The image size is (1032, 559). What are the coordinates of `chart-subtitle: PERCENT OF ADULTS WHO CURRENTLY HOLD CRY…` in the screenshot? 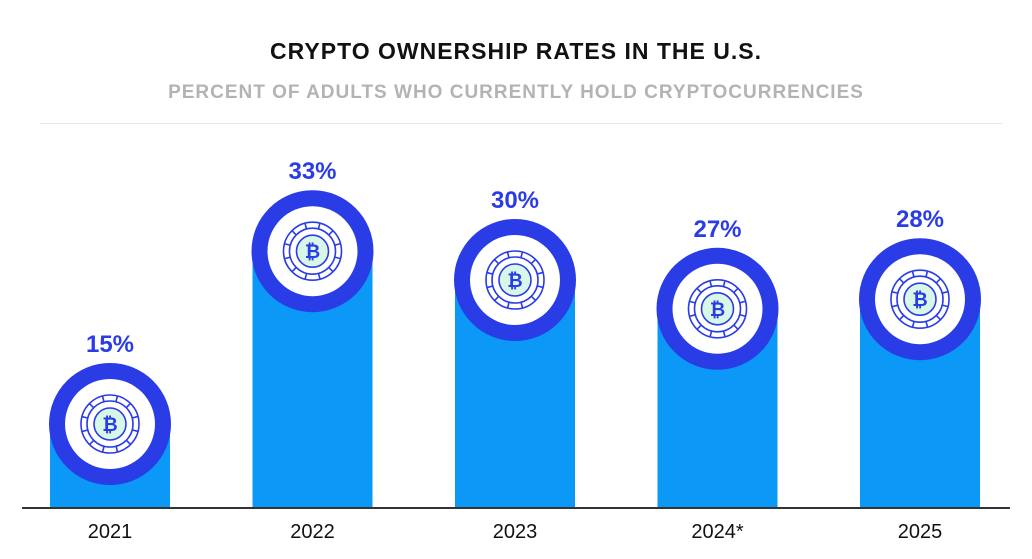 It's located at (516, 92).